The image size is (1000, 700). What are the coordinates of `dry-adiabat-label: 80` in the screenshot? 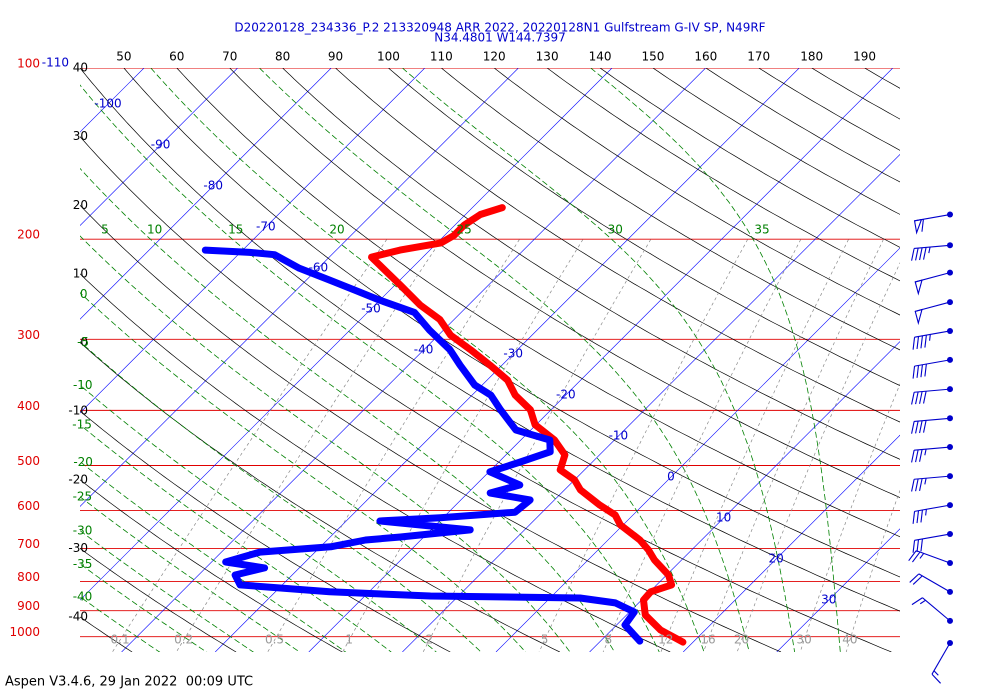 It's located at (282, 57).